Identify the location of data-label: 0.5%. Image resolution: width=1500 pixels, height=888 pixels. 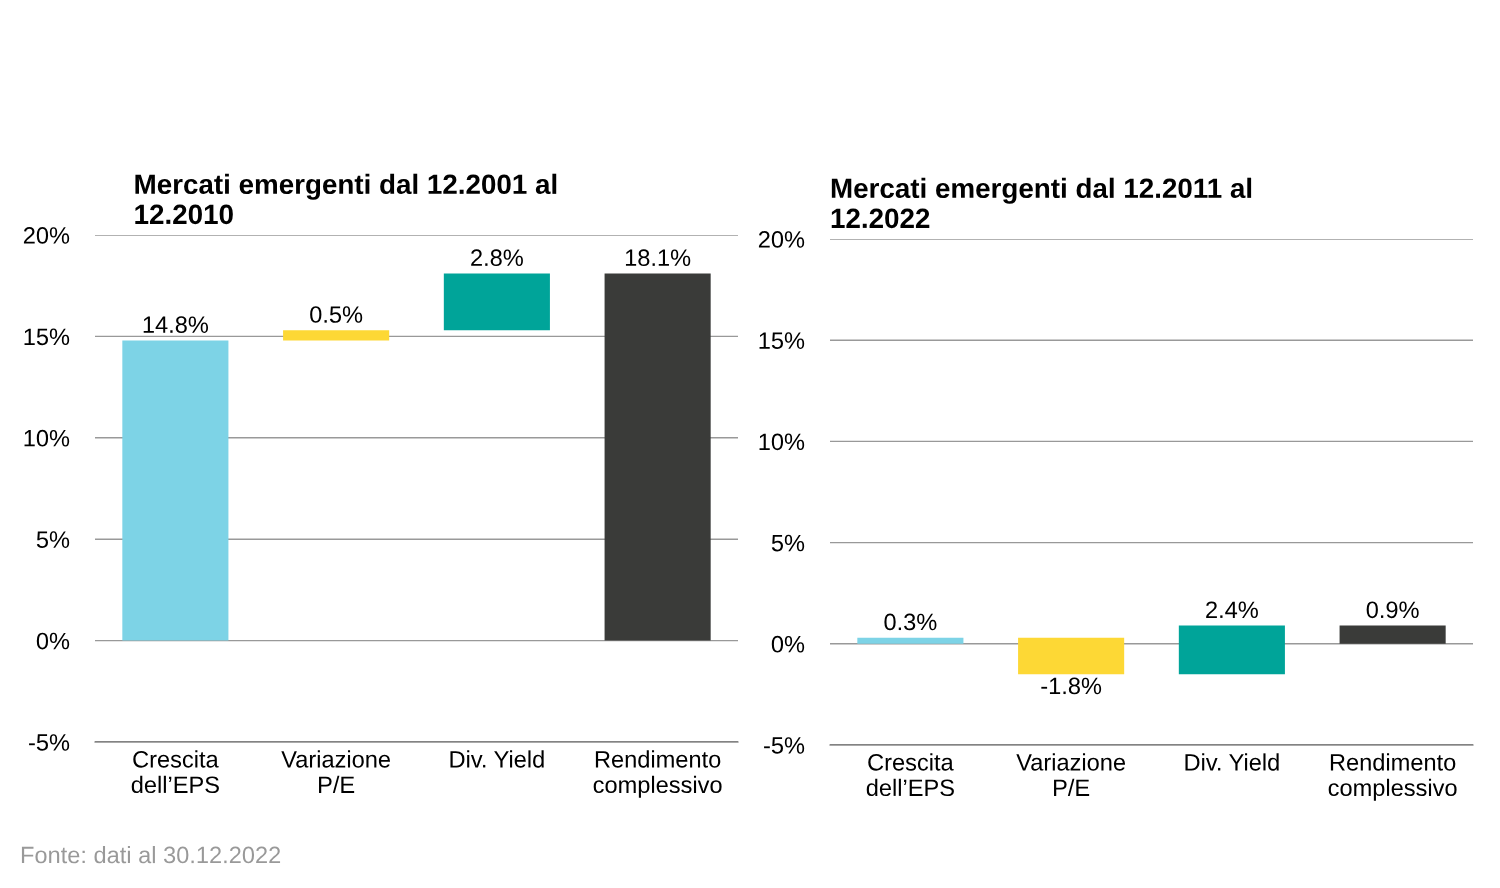
(336, 314).